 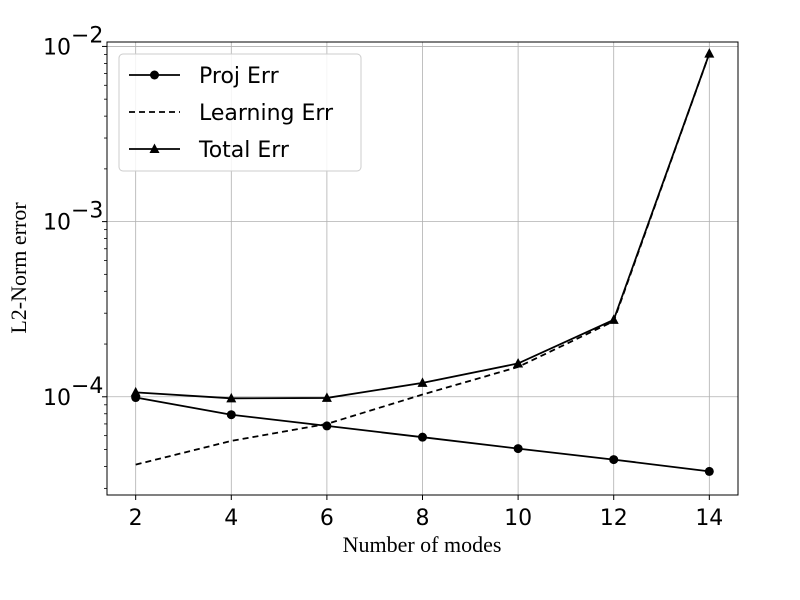 I want to click on x-tick-label: 2, so click(x=136, y=518).